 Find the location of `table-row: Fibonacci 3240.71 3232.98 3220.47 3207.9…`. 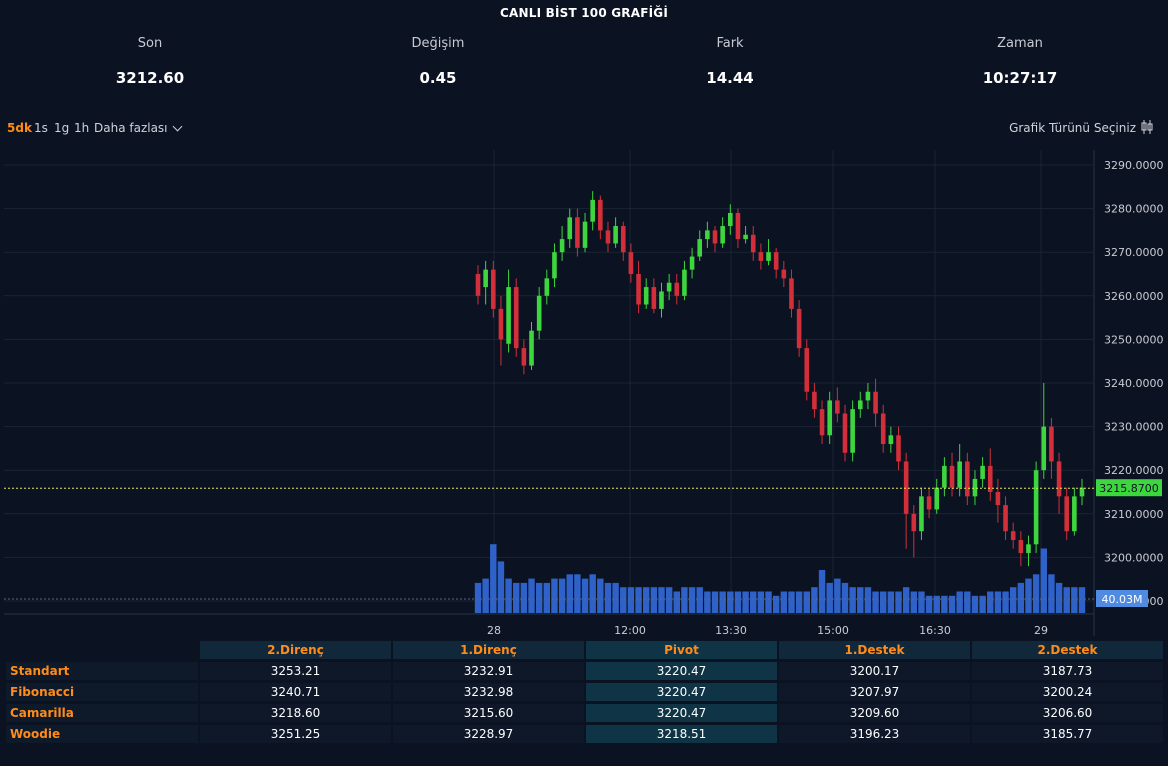

table-row: Fibonacci 3240.71 3232.98 3220.47 3207.9… is located at coordinates (584, 692).